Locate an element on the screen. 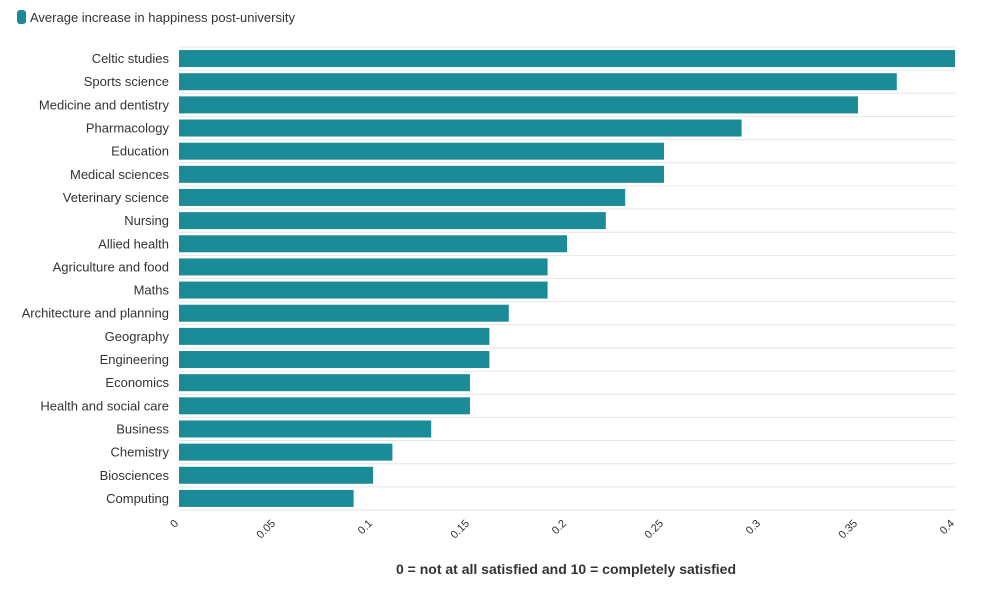 This screenshot has height=590, width=1008. x-tick-label: 0.25 is located at coordinates (654, 530).